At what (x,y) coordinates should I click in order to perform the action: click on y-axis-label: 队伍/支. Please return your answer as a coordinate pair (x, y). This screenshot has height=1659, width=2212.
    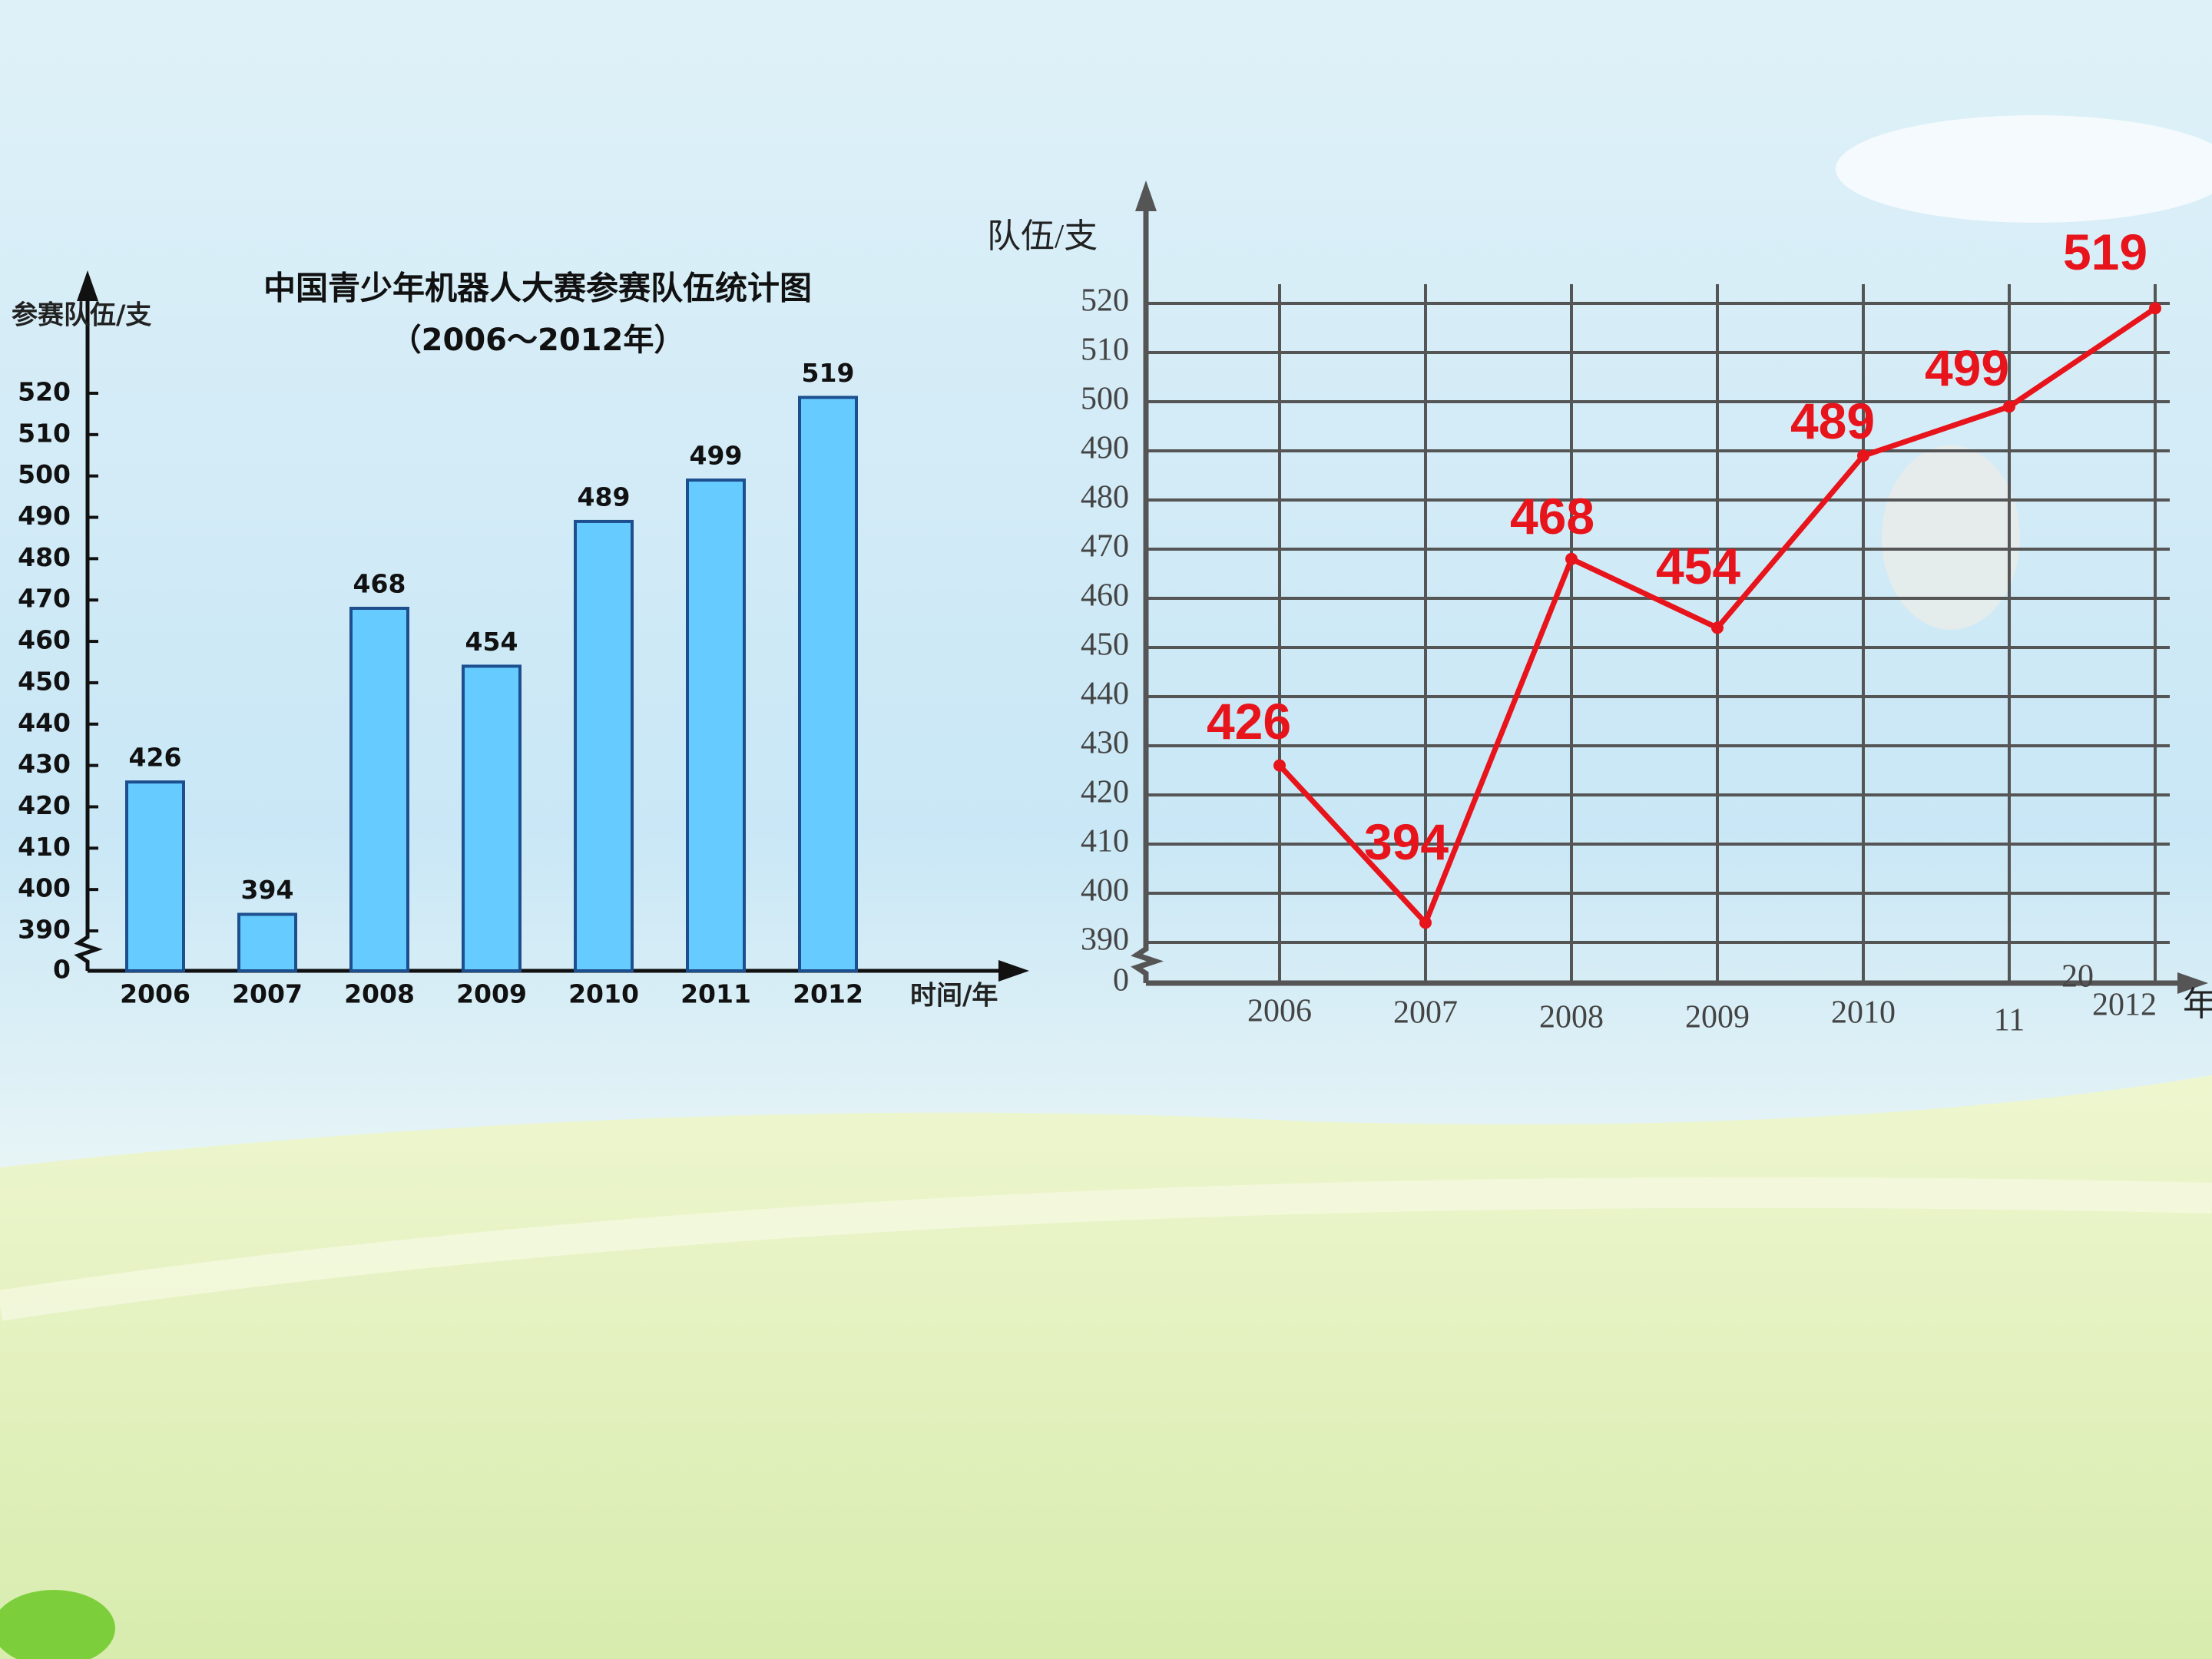
    Looking at the image, I should click on (1043, 236).